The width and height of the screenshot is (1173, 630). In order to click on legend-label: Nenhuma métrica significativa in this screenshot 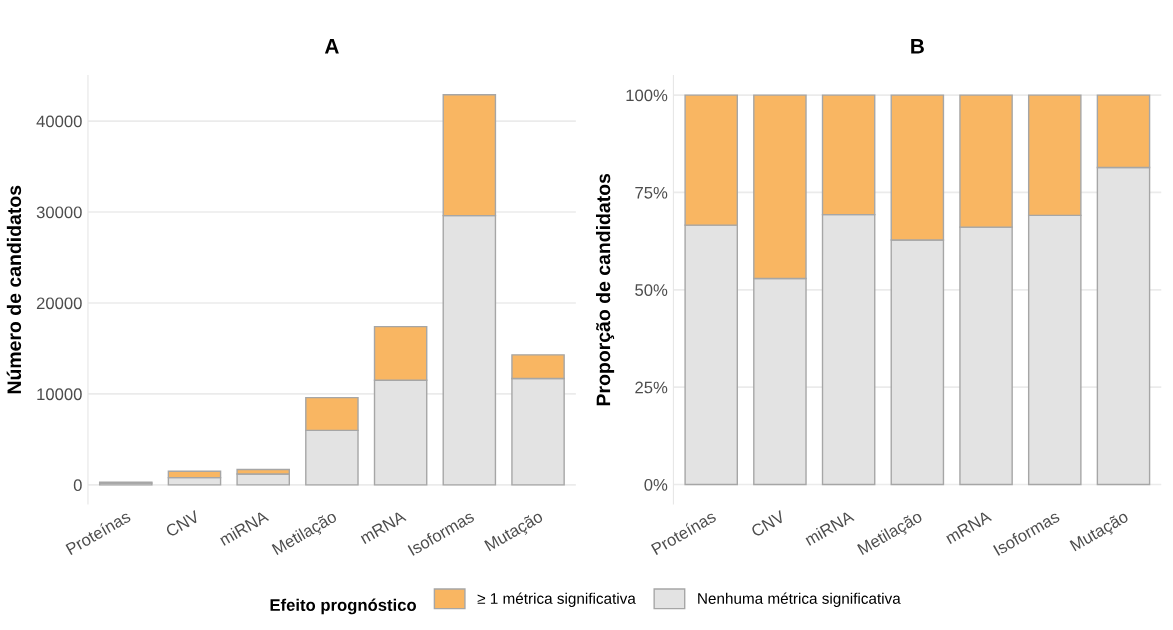, I will do `click(799, 599)`.